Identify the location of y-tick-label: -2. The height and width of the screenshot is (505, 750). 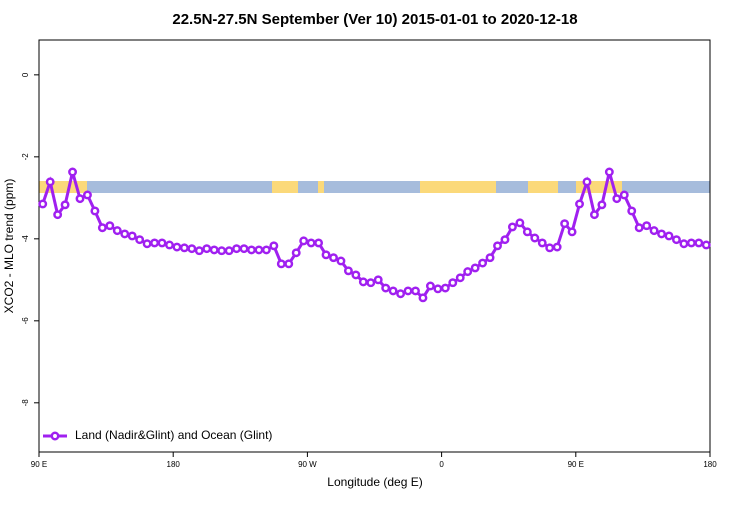
(25, 157).